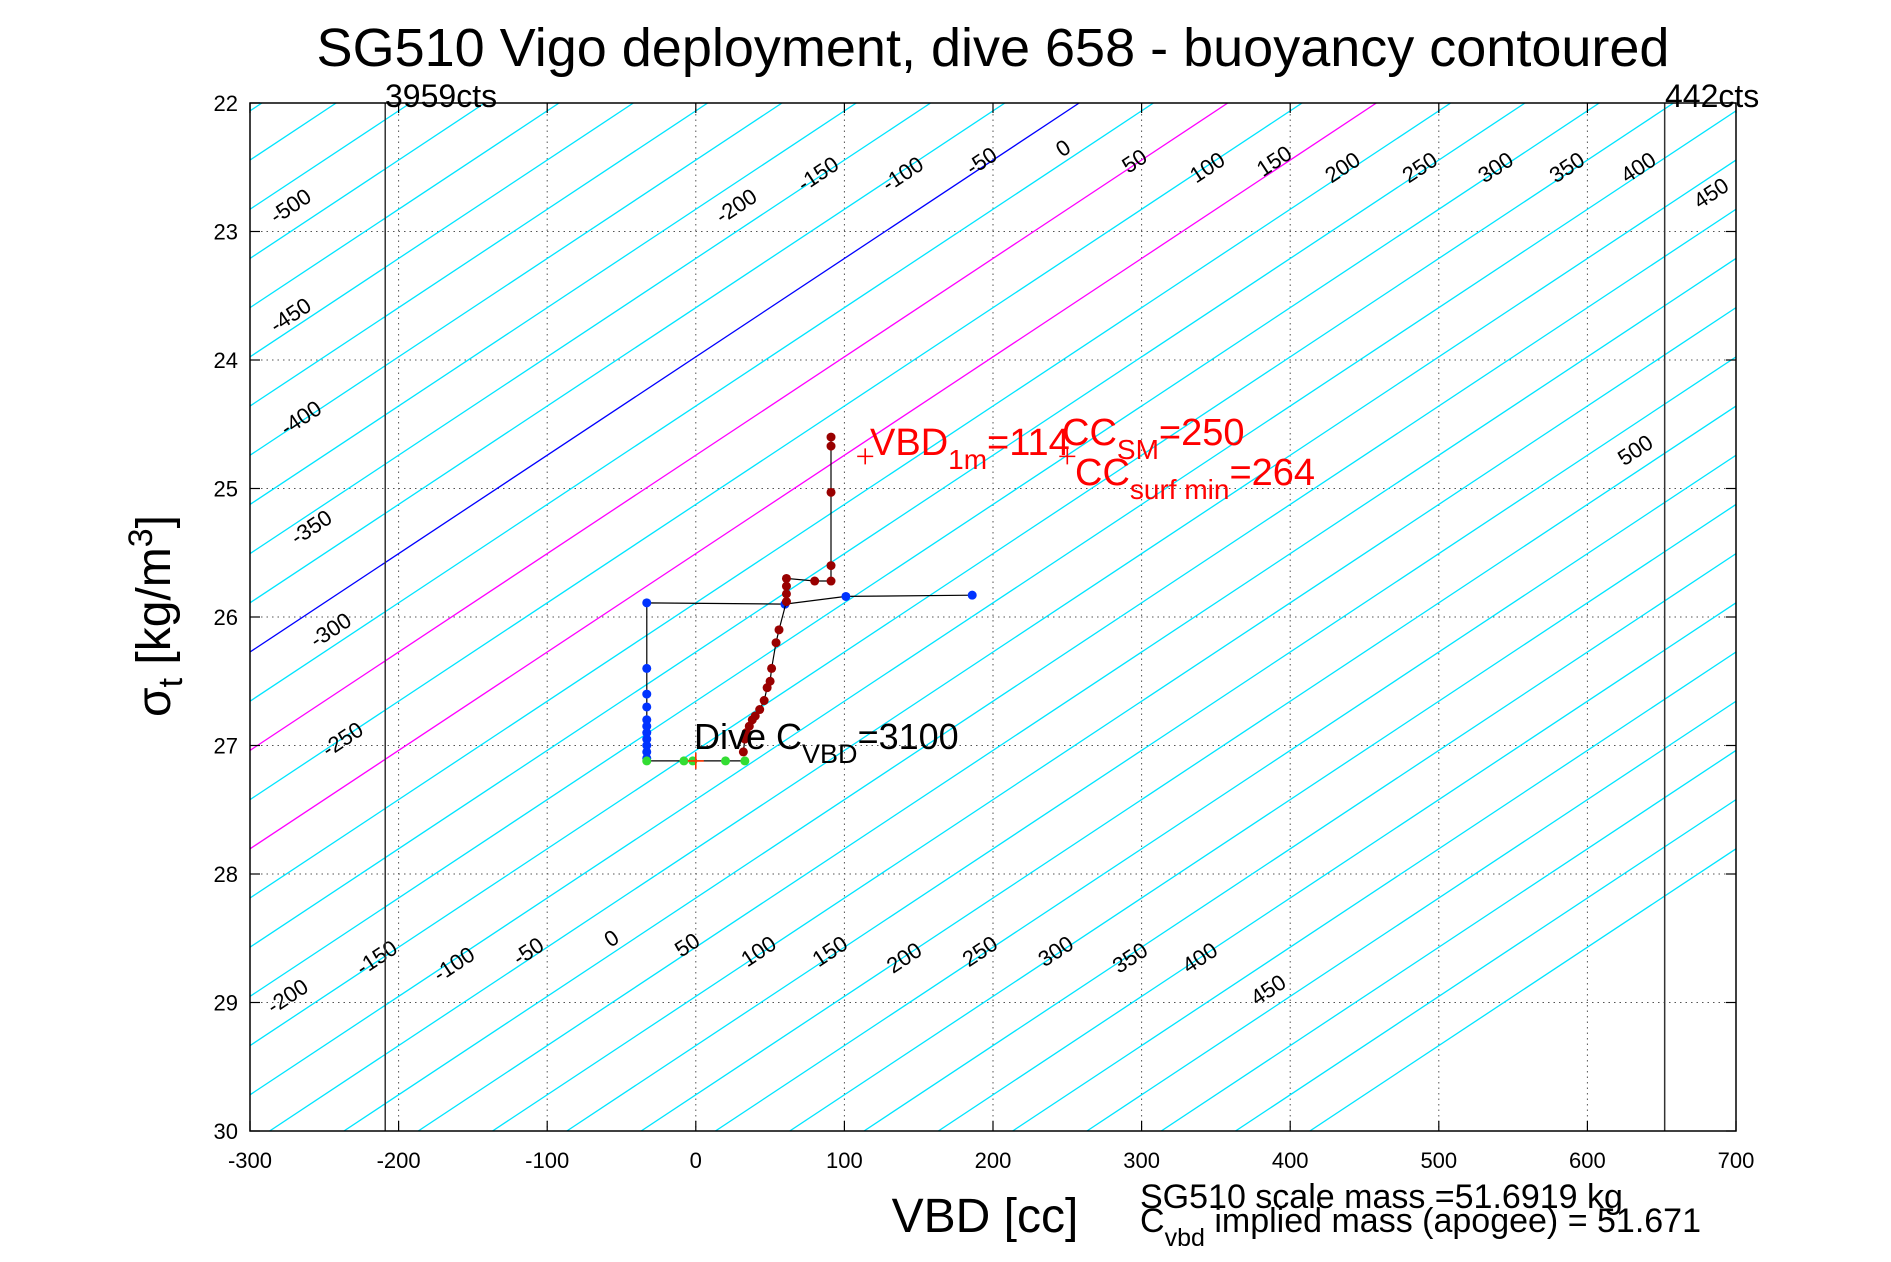 Image resolution: width=1891 pixels, height=1262 pixels. Describe the element at coordinates (154, 702) in the screenshot. I see `y-axis-label-main: σ` at that location.